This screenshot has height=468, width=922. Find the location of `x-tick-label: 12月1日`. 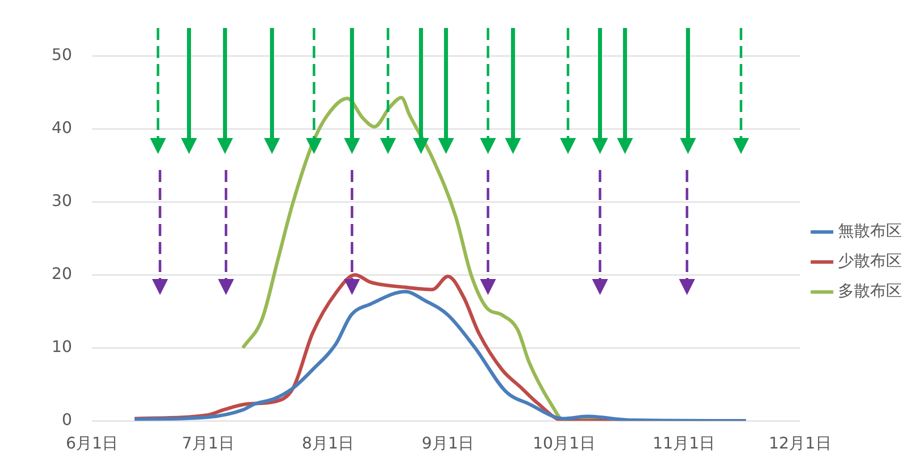

x-tick-label: 12月1日 is located at coordinates (800, 443).